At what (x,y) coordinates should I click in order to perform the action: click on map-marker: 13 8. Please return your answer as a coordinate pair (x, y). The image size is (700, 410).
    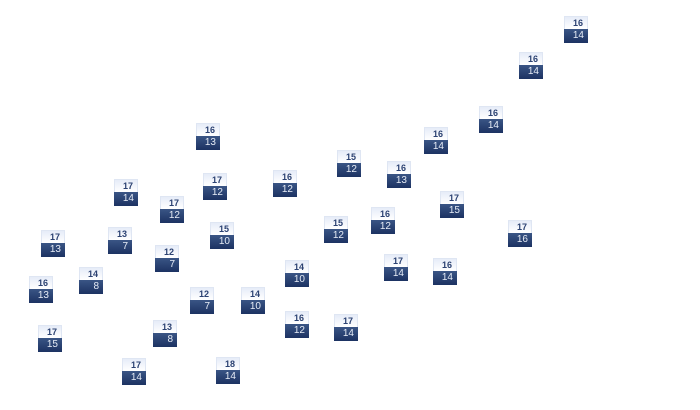
    Looking at the image, I should click on (165, 333).